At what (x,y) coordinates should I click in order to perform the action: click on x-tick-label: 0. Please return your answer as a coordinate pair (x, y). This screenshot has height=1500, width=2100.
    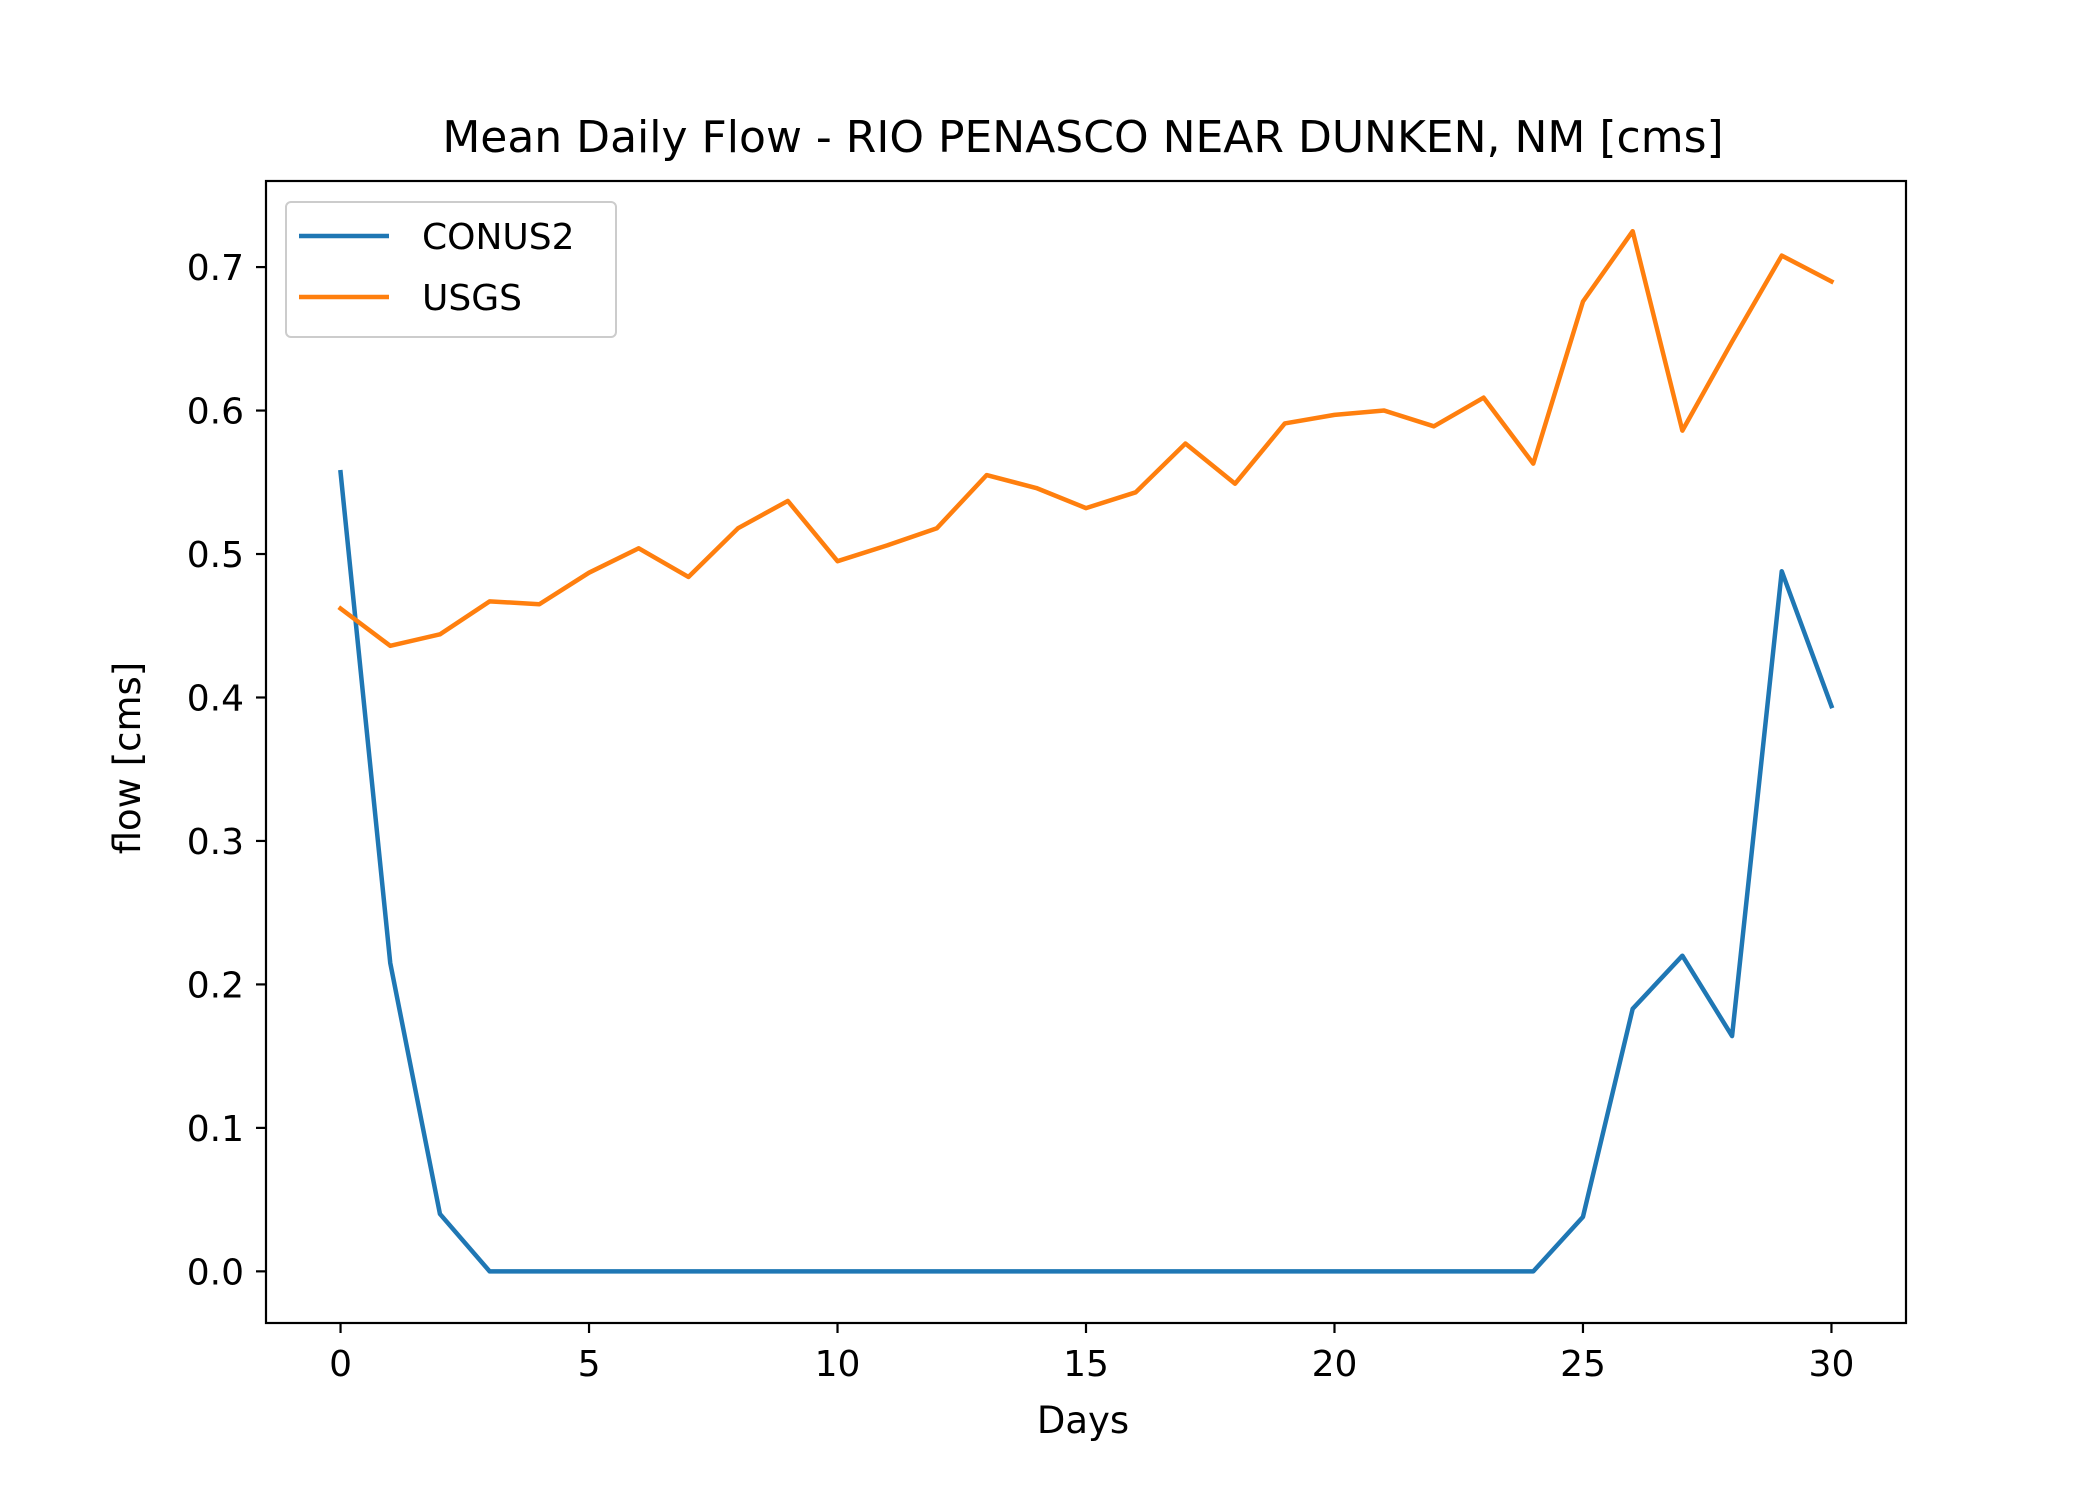
    Looking at the image, I should click on (340, 1364).